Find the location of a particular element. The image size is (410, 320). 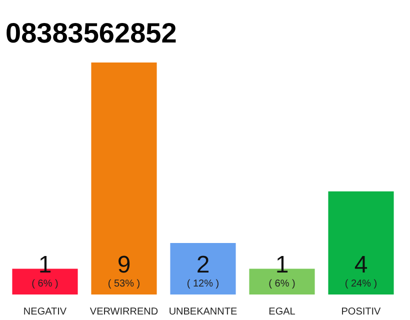

annotation: ( 53% ) is located at coordinates (124, 284).